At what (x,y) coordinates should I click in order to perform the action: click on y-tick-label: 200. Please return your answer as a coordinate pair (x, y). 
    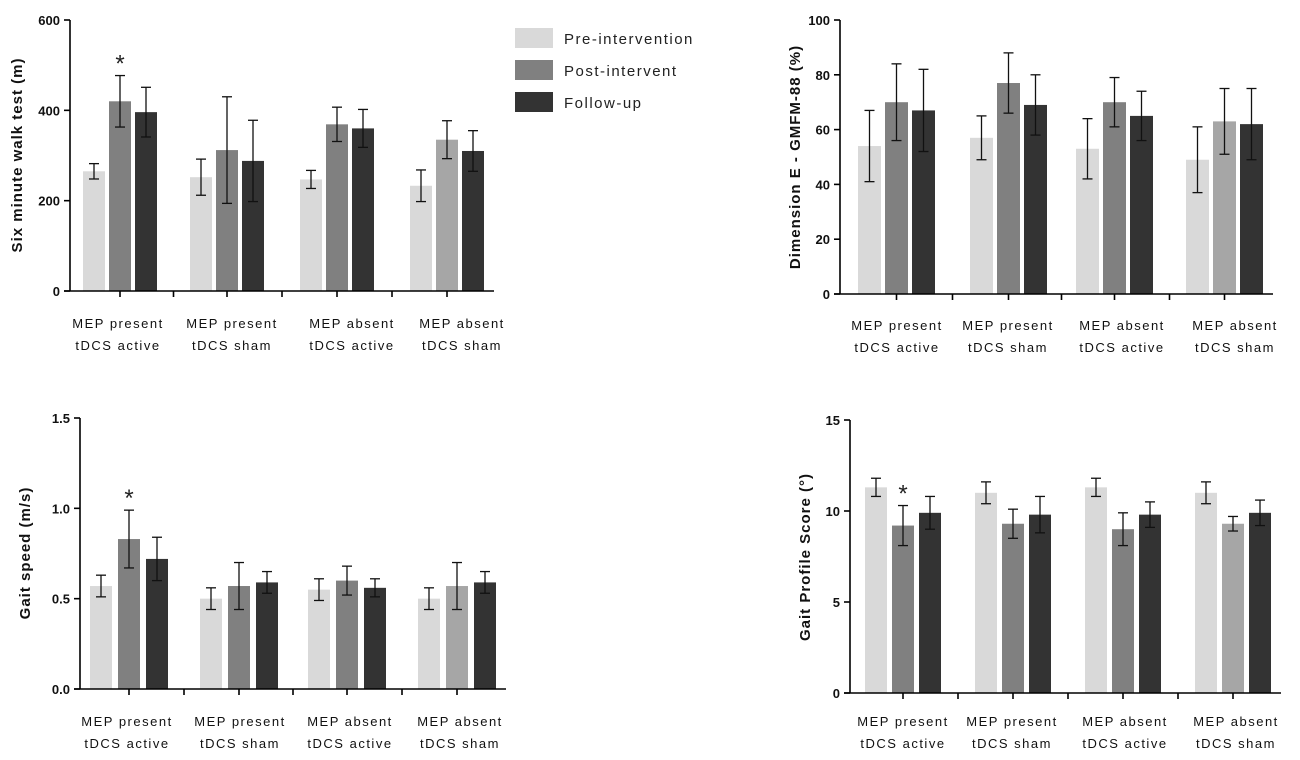
    Looking at the image, I should click on (49, 201).